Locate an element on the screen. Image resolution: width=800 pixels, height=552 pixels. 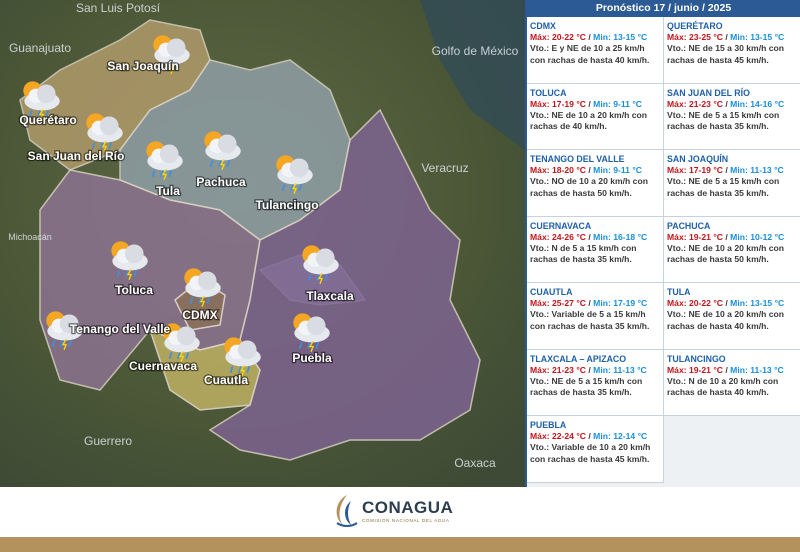
region-label: Oaxaca is located at coordinates (475, 463).